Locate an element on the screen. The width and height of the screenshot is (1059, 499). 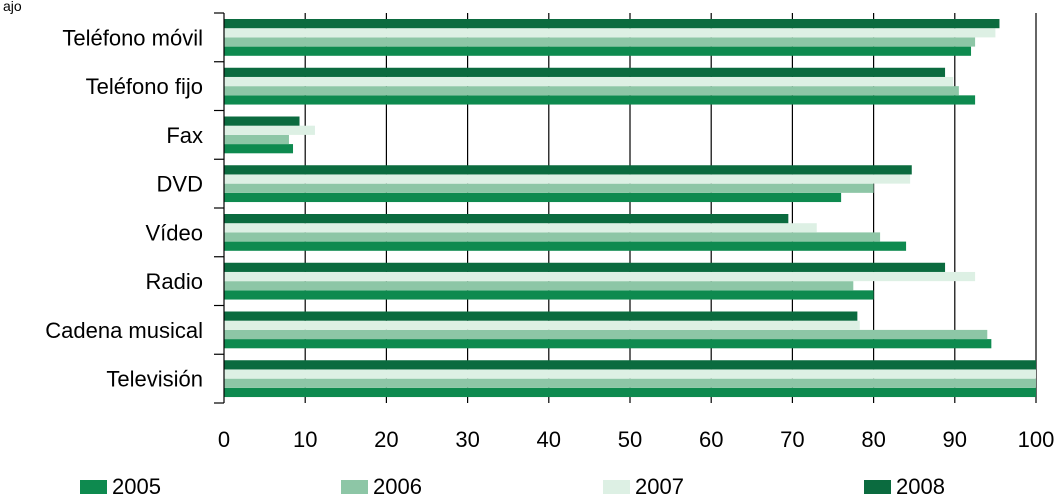
bar-telefono-fijo-2008 is located at coordinates (585, 72).